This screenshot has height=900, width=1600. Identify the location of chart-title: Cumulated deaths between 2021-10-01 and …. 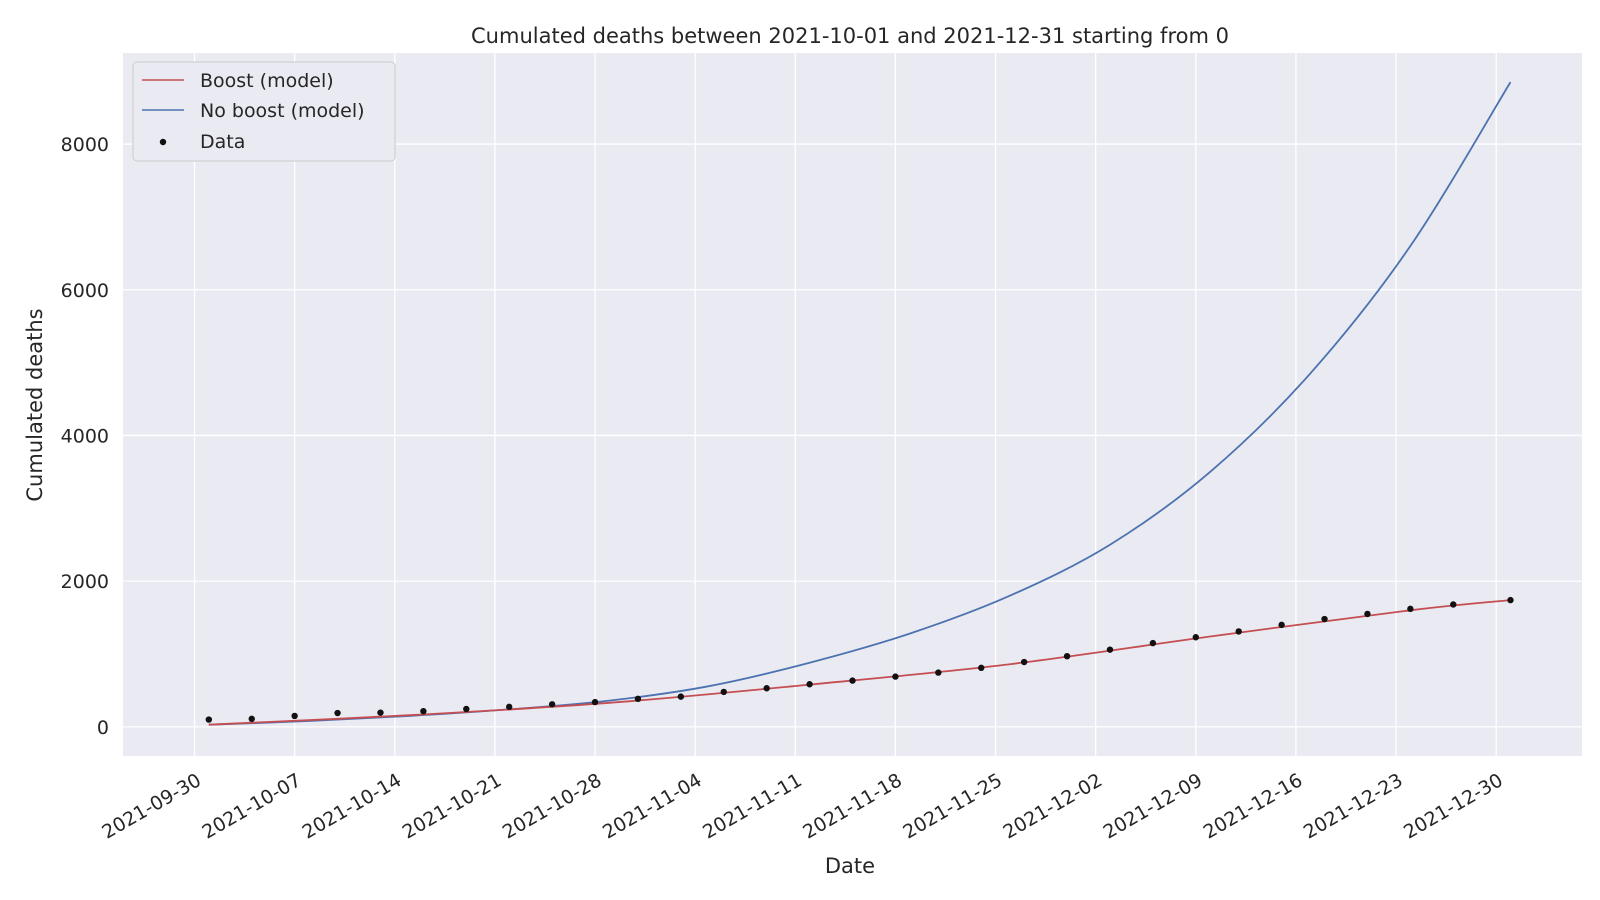
(850, 36).